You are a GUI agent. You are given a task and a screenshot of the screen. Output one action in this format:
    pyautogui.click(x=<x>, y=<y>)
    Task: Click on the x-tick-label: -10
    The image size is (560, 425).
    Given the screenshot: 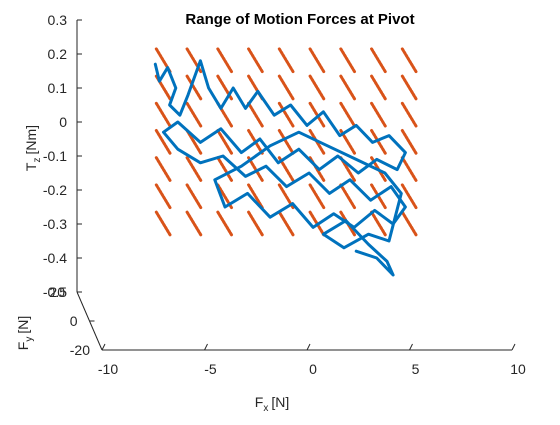 What is the action you would take?
    pyautogui.click(x=108, y=369)
    